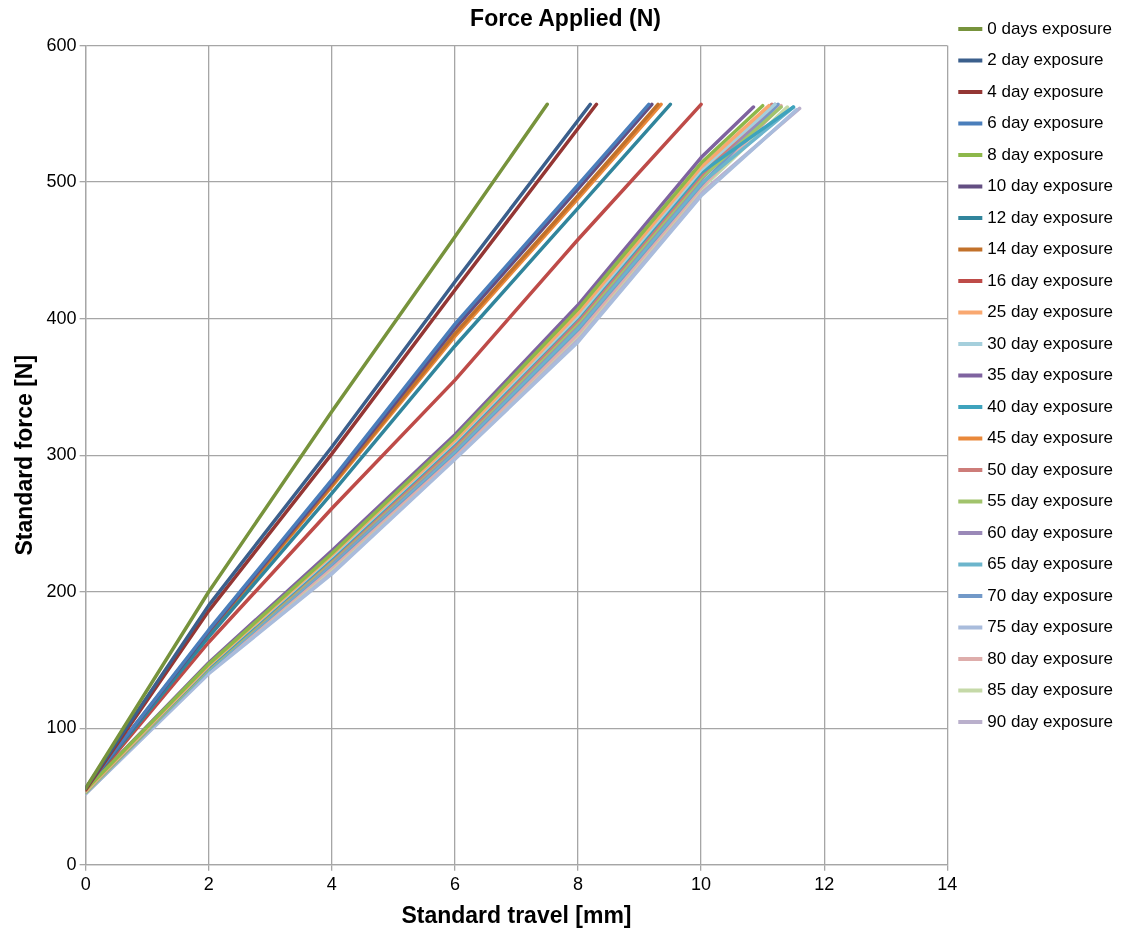 The image size is (1129, 940). Describe the element at coordinates (71, 863) in the screenshot. I see `y-tick-label: 0` at that location.